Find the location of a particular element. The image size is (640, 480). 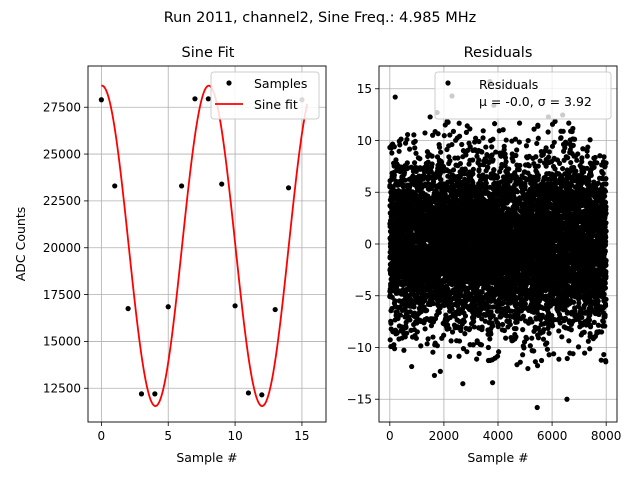

legend-samples-label: Samples is located at coordinates (280, 83).